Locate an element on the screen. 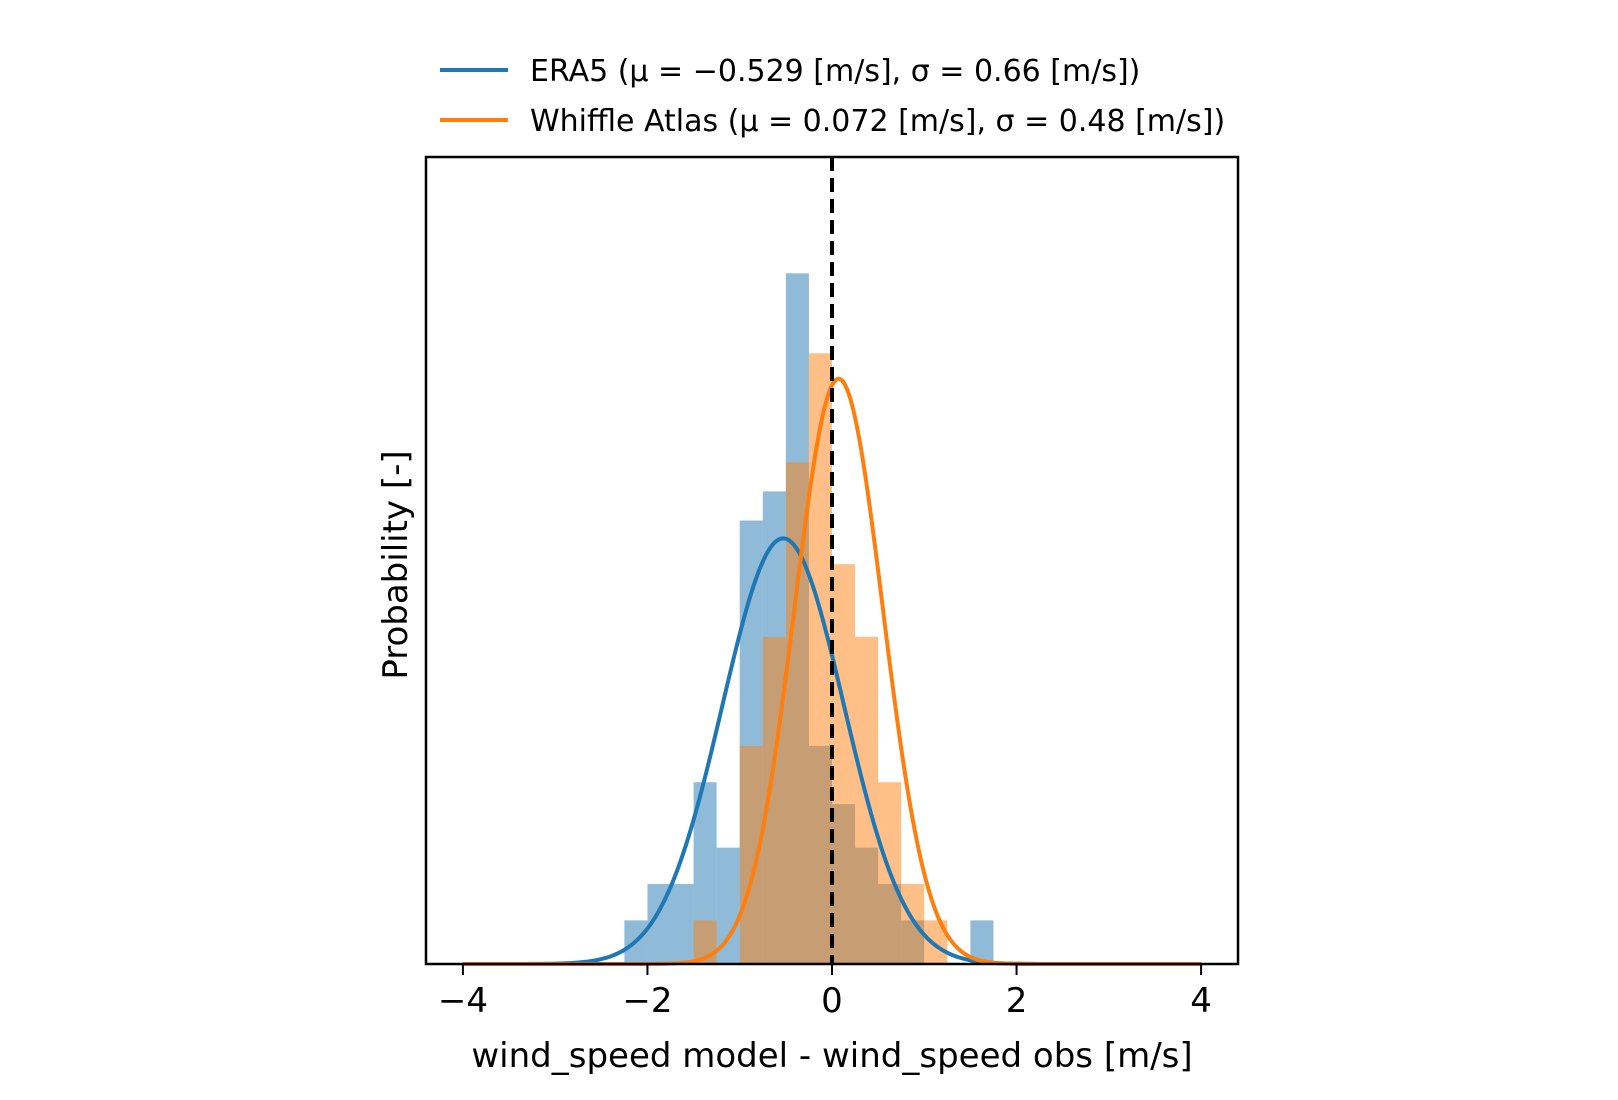  legend-label-era5: ERA5 (μ = −0.529 [m/s], σ = 0.66 [m/s]) is located at coordinates (835, 71).